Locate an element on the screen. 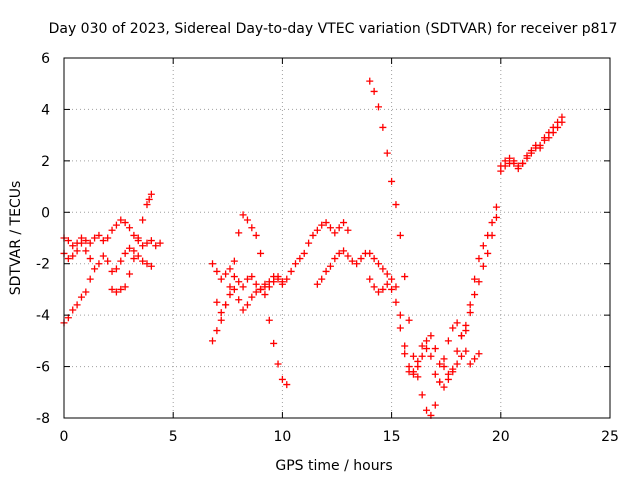 This screenshot has height=480, width=640. y-tick-label: 4 is located at coordinates (45, 110).